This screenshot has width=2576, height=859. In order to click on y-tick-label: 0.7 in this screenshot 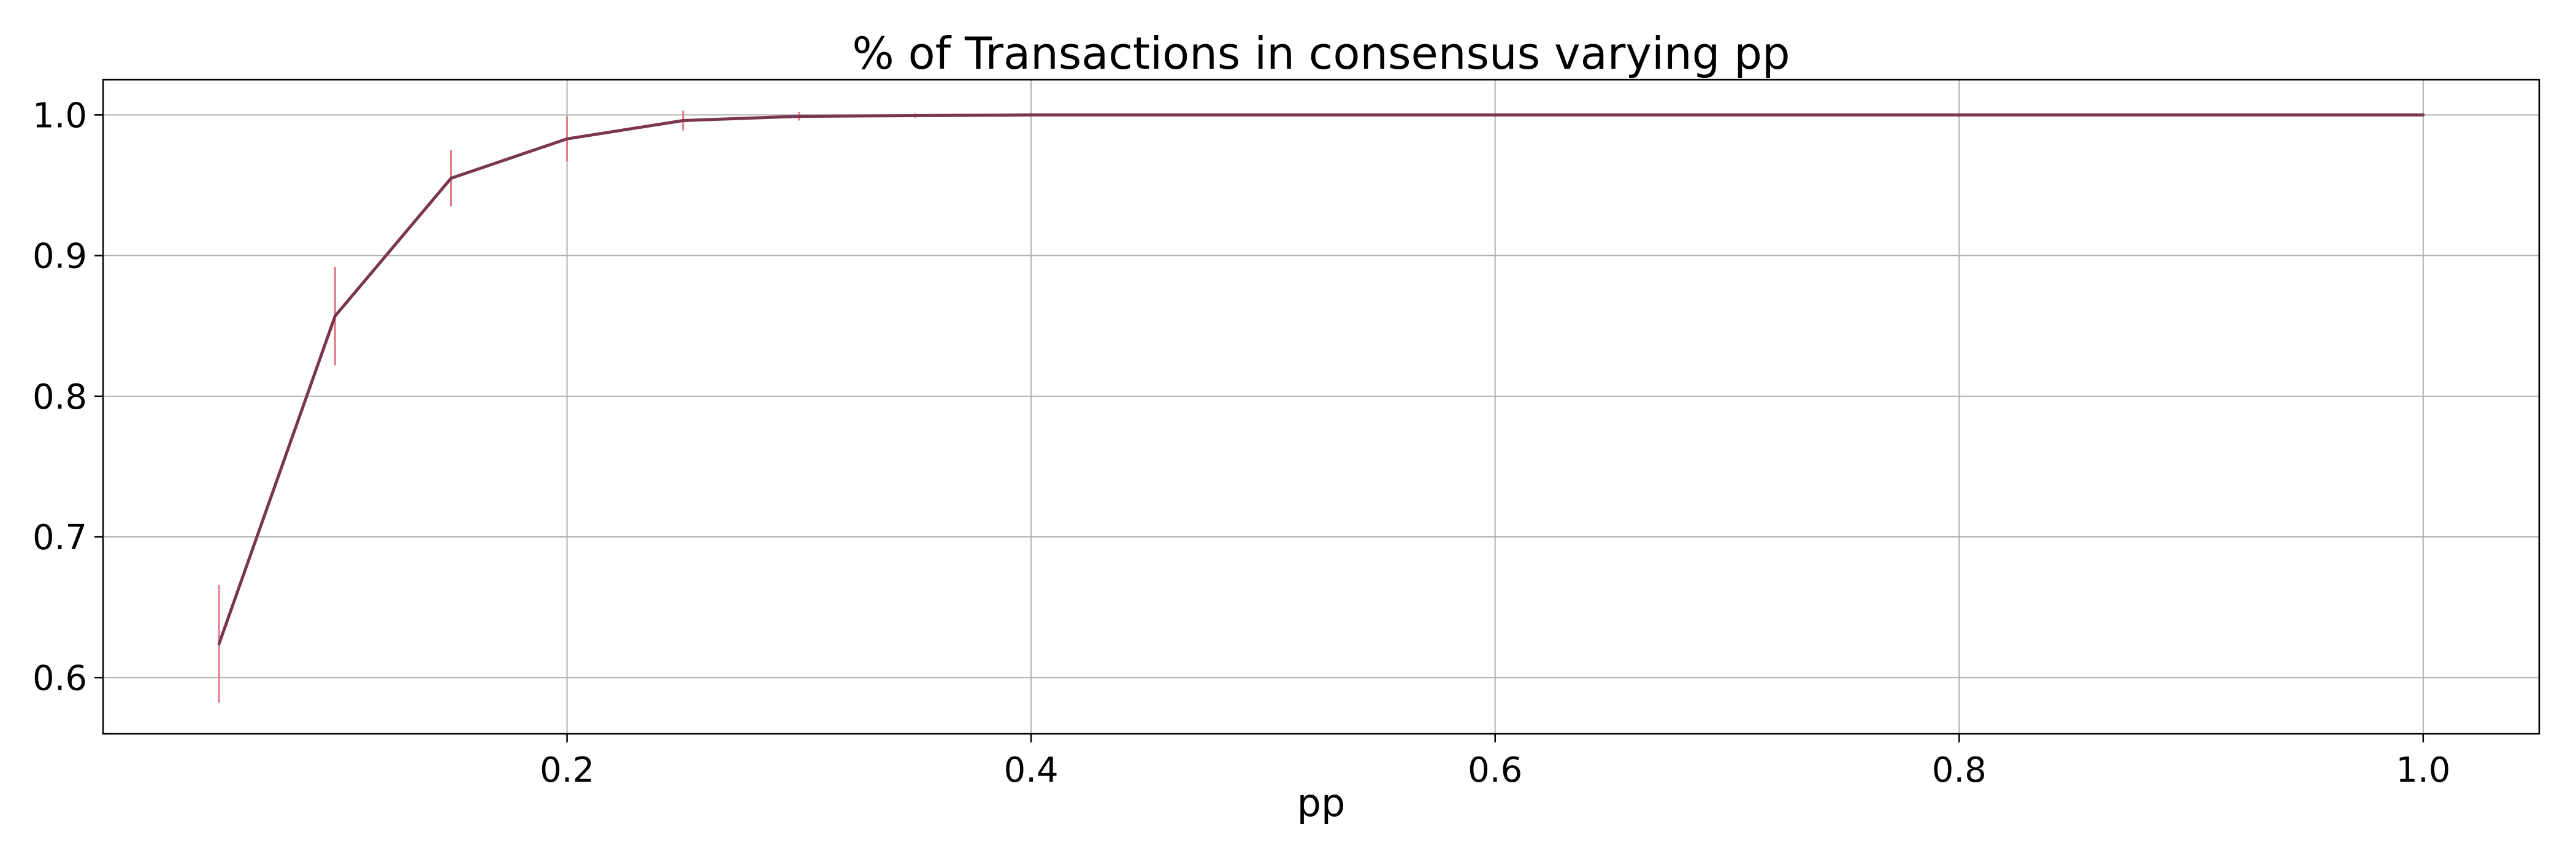, I will do `click(60, 538)`.